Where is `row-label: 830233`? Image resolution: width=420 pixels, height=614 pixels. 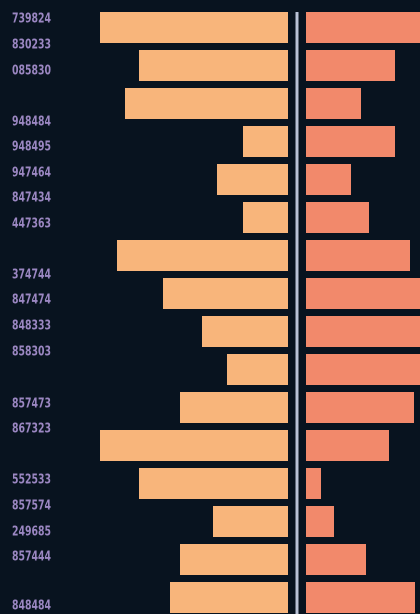
row-label: 830233 is located at coordinates (31, 44).